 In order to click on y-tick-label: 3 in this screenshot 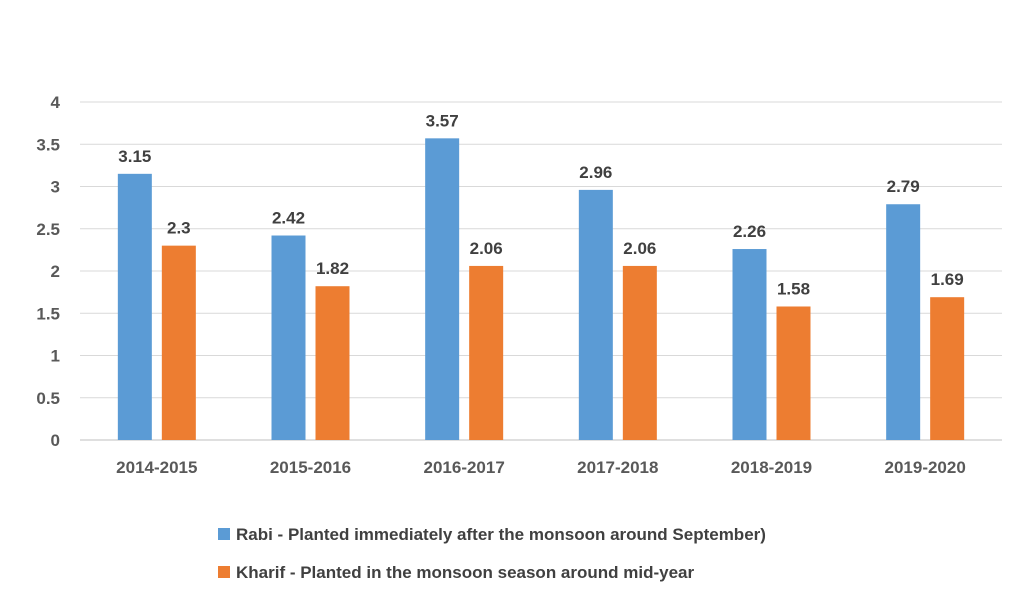, I will do `click(55, 187)`.